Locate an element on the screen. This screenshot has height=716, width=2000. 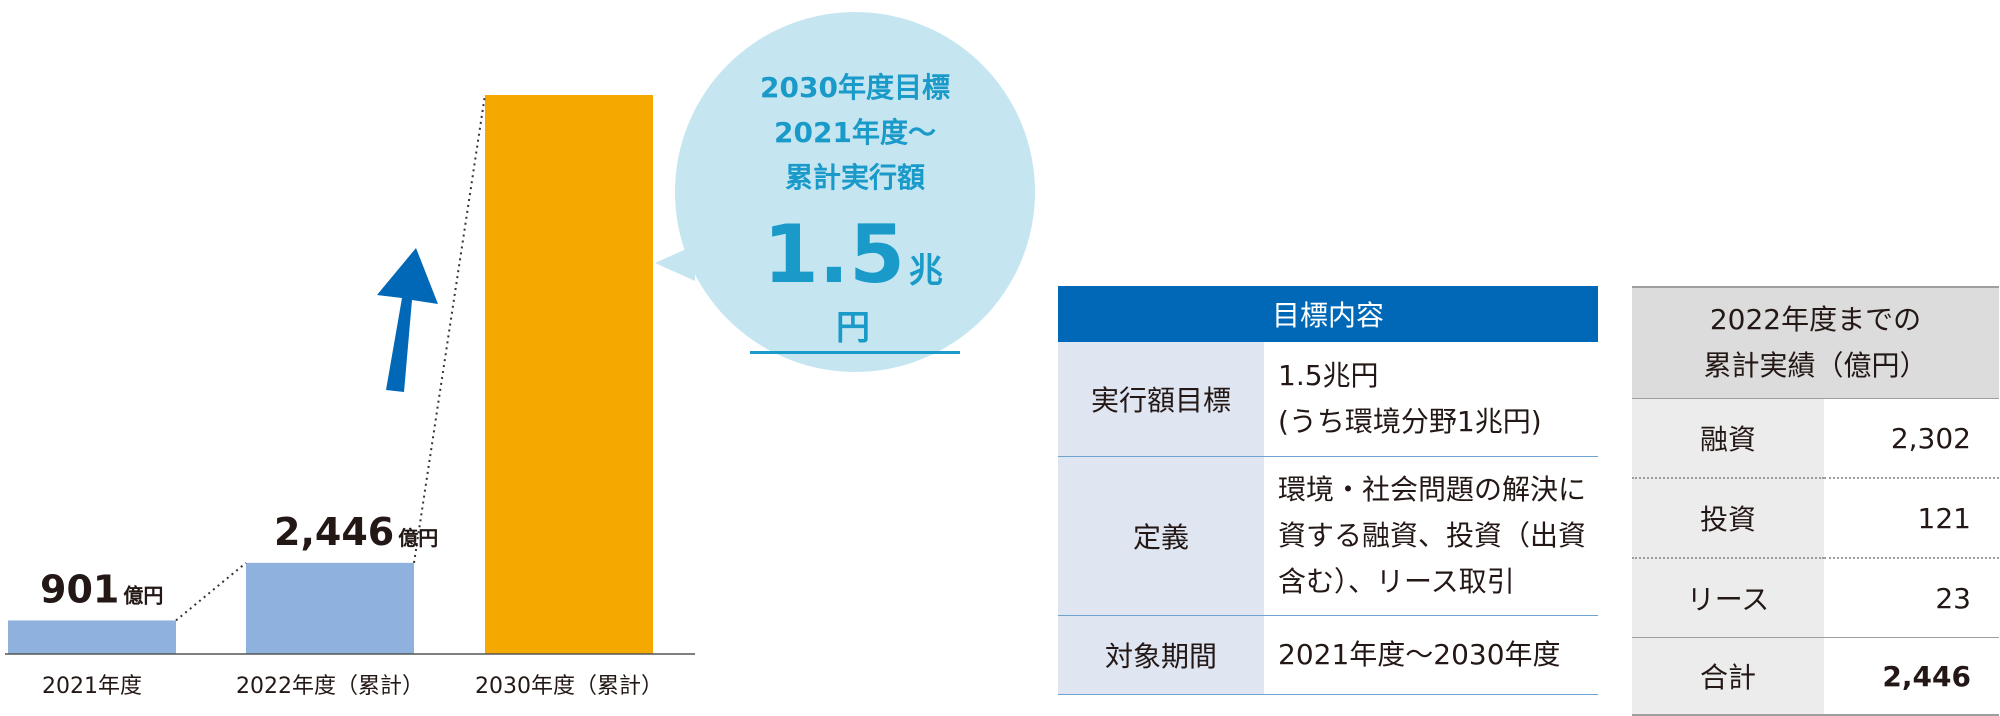
row-value: 環境・社会問題の解決に 資する融資、投資（出資 含む）、リース取引 is located at coordinates (1431, 536).